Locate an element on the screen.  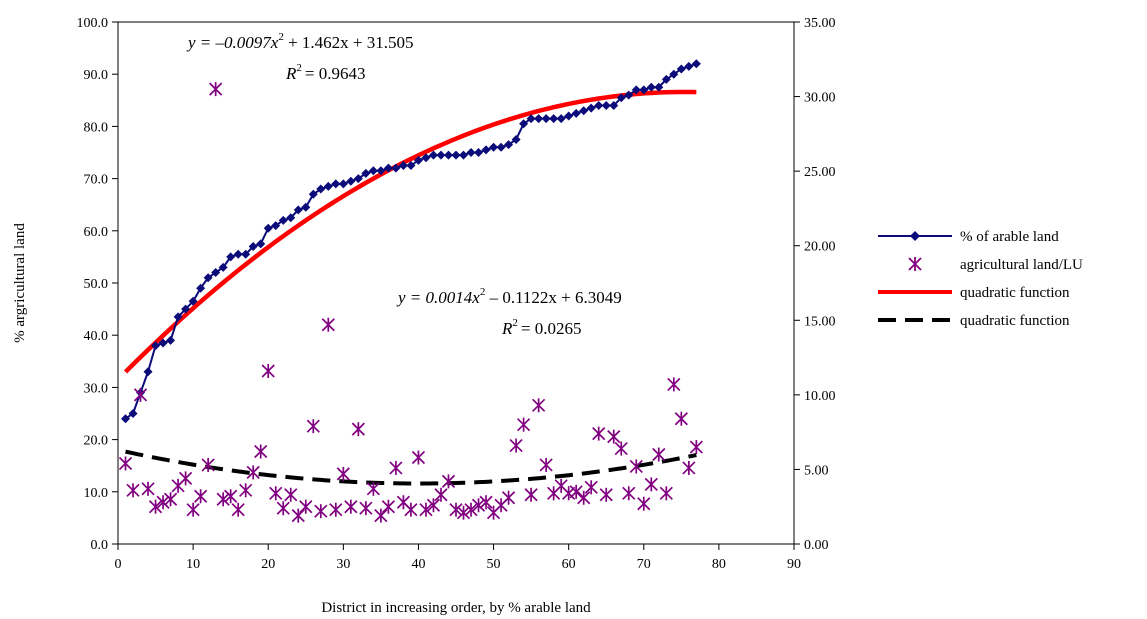
right-tick-label: 15.00 is located at coordinates (820, 321).